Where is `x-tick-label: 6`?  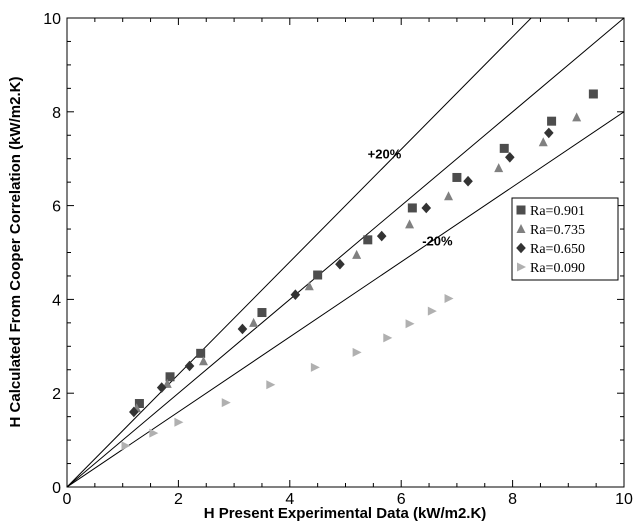
x-tick-label: 6 is located at coordinates (401, 499).